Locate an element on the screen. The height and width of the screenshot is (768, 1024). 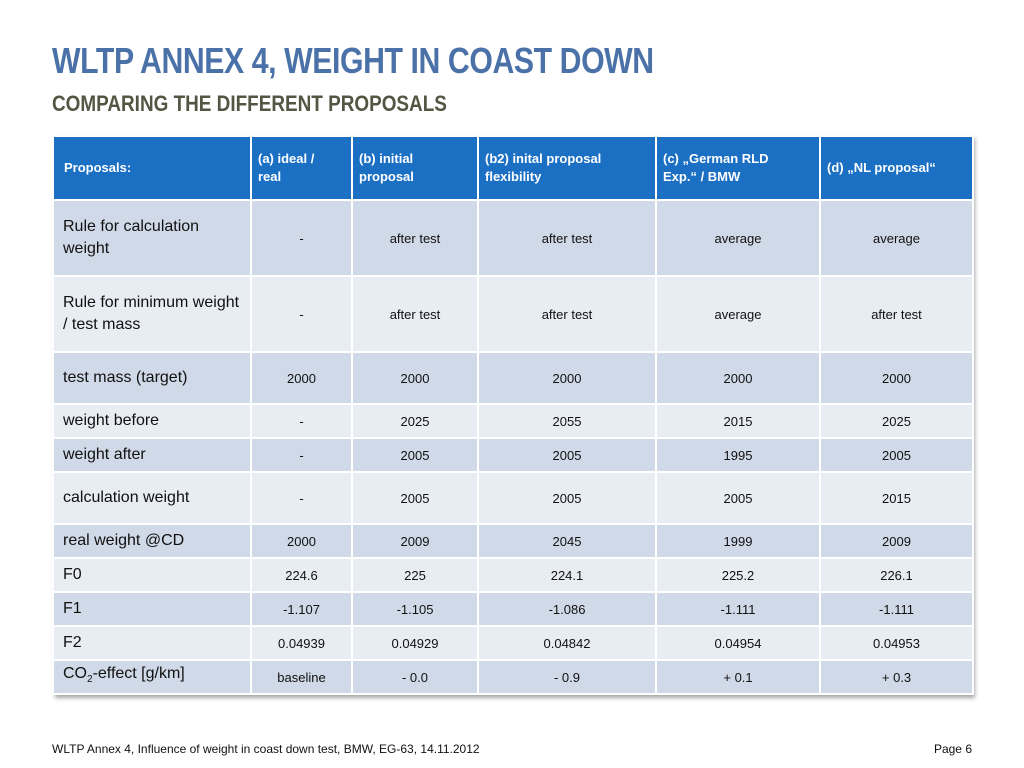
table-cell: 226.1 is located at coordinates (896, 575).